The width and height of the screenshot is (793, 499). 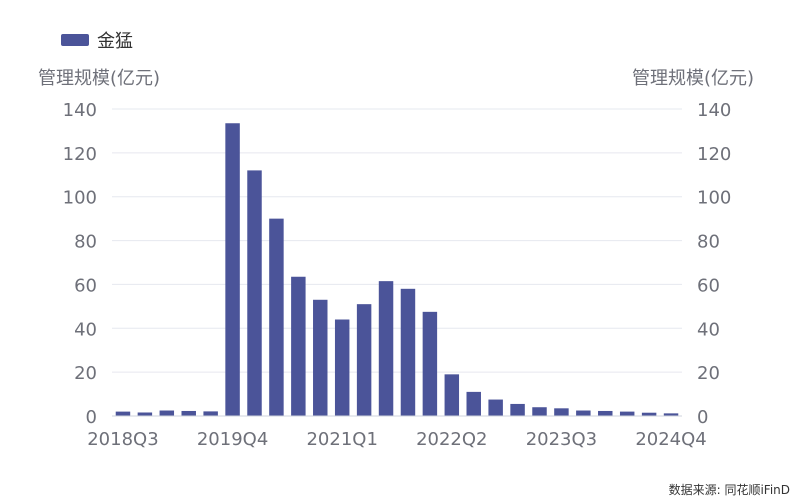 What do you see at coordinates (115, 41) in the screenshot?
I see `legend-label: 金猛` at bounding box center [115, 41].